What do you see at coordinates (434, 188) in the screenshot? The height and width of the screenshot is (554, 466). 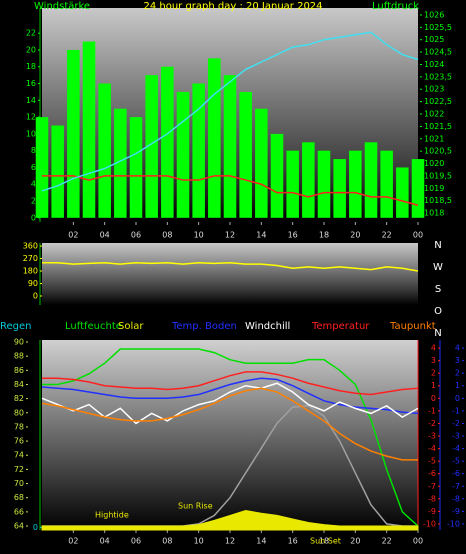 I see `y2-tick-label: 1019` at bounding box center [434, 188].